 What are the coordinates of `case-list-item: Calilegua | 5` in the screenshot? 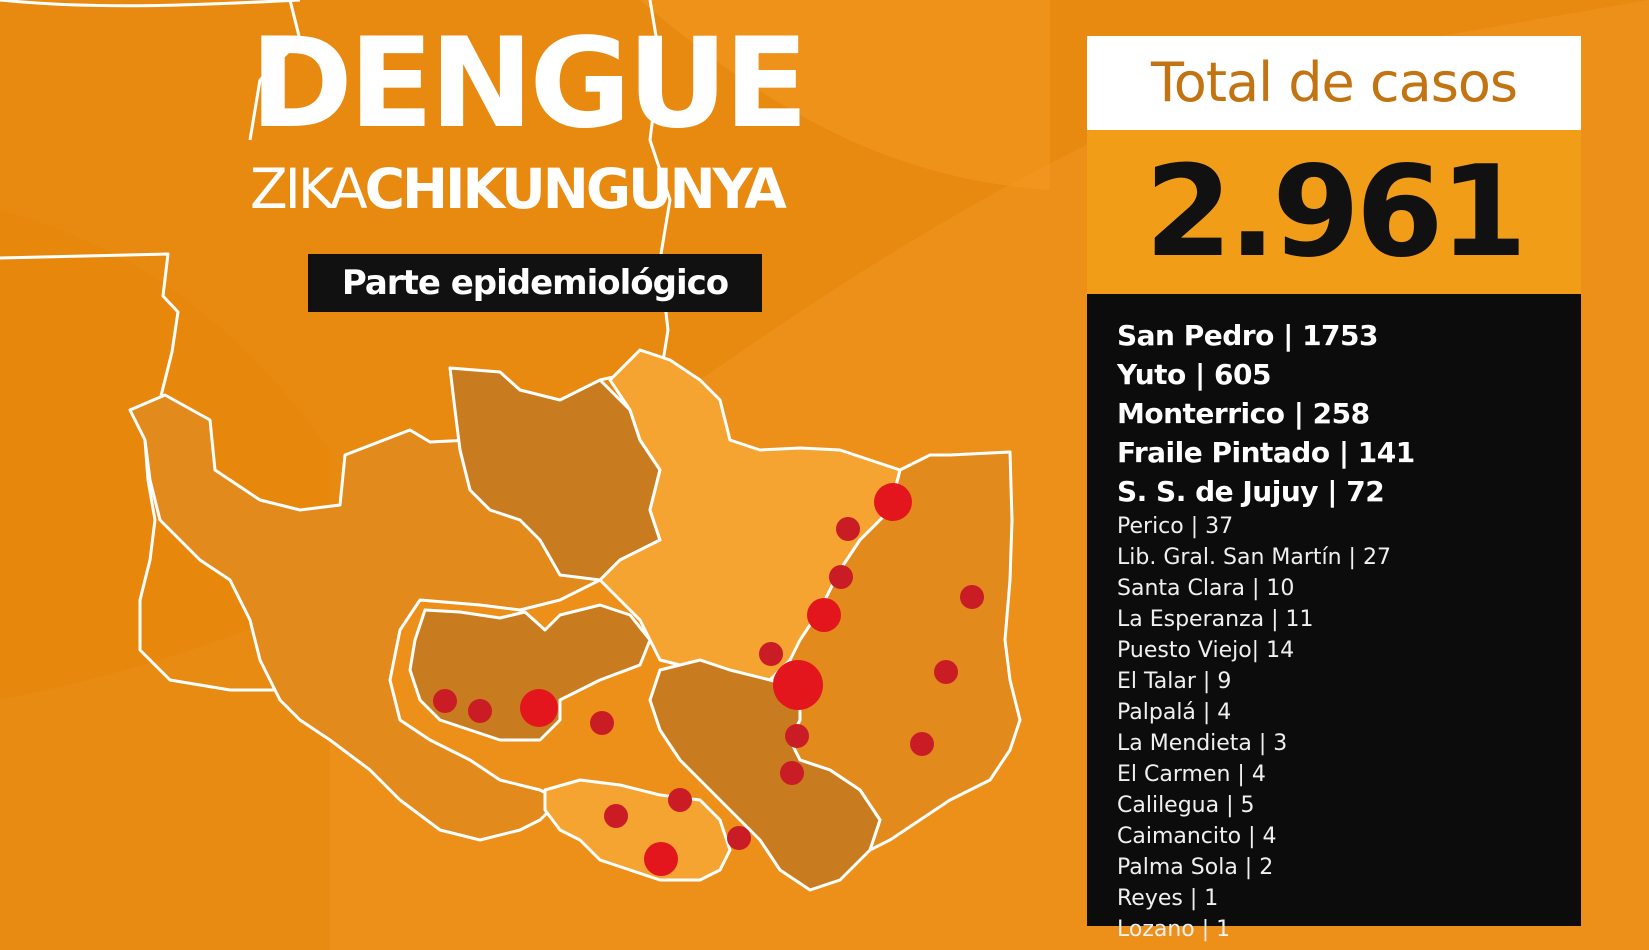 It's located at (1186, 805).